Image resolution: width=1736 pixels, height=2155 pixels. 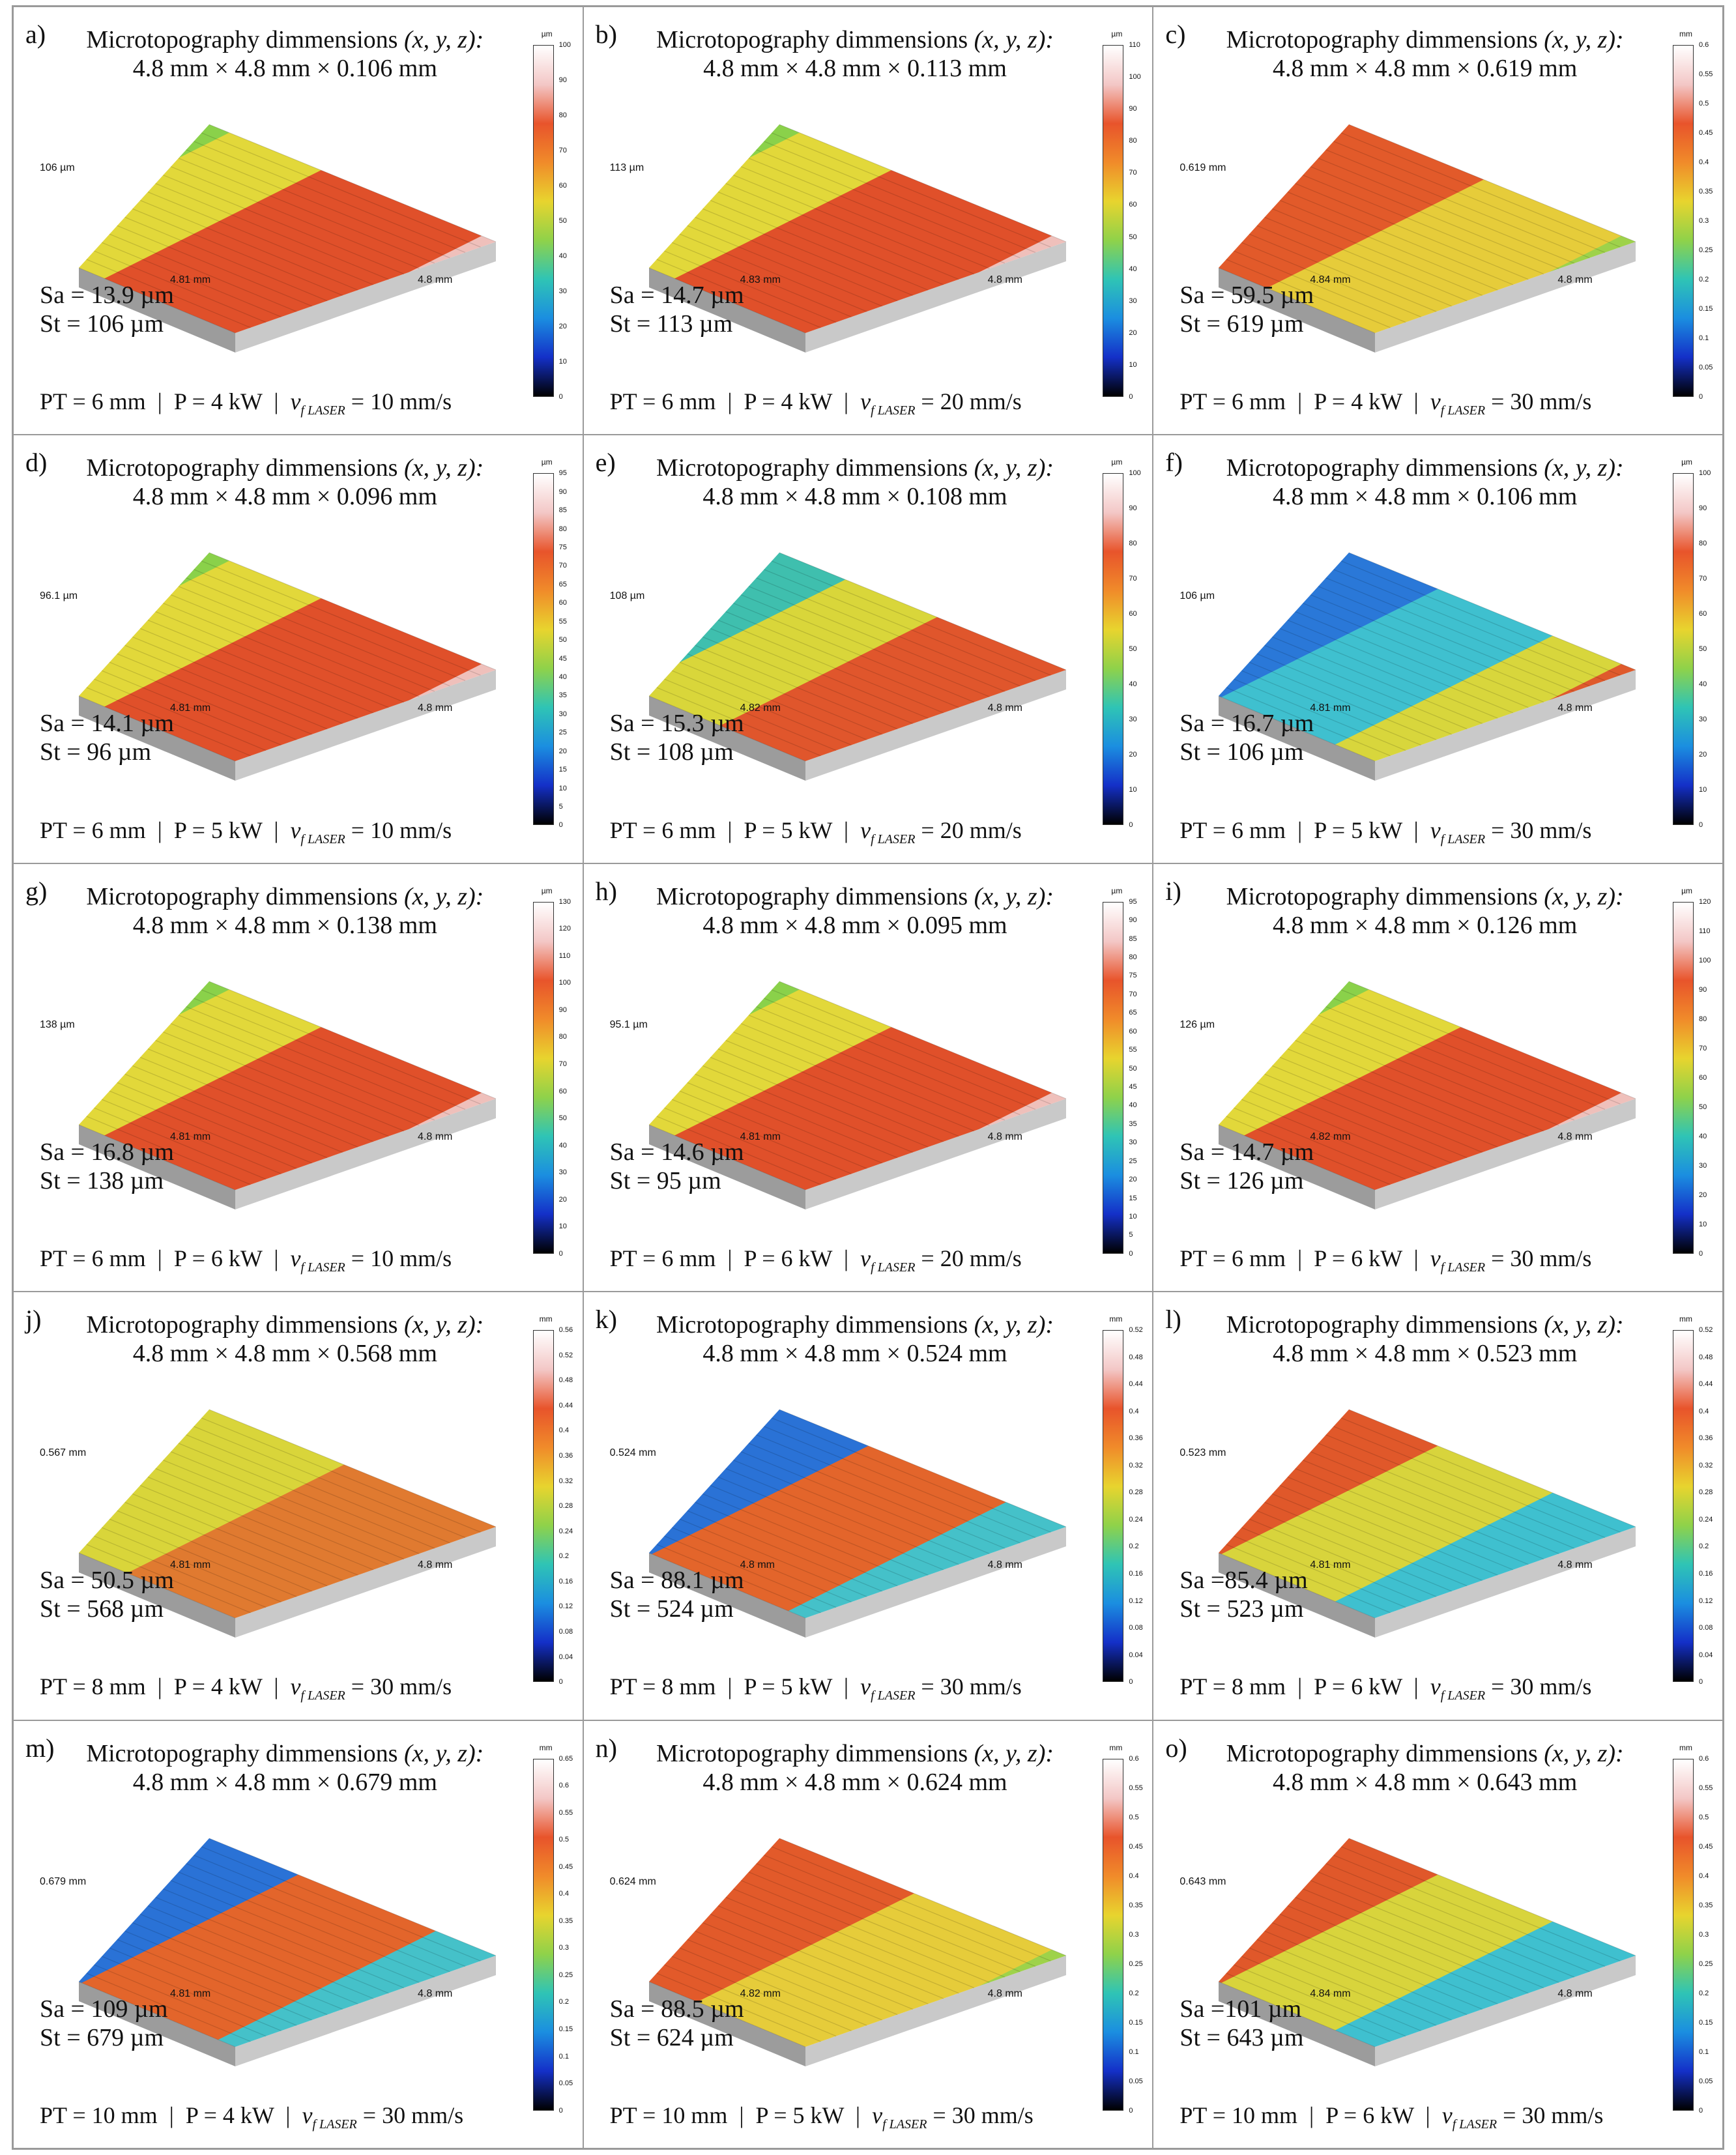 I want to click on colorbar-tick: 60, so click(x=1133, y=1031).